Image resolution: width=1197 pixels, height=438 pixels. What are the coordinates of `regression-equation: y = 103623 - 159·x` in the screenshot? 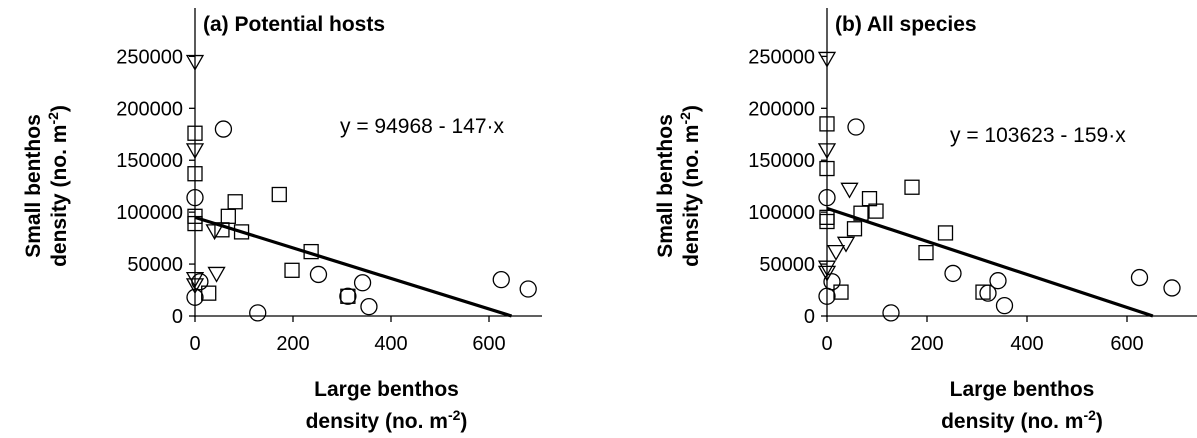 It's located at (1038, 135).